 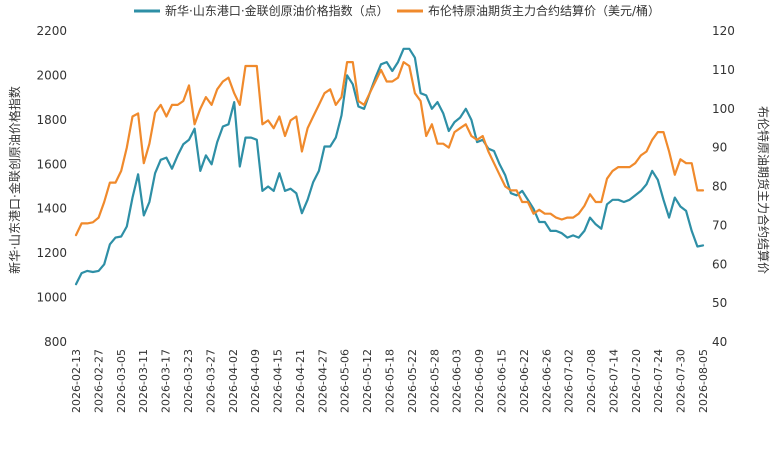 What do you see at coordinates (322, 381) in the screenshot?
I see `x-tick-label: 2026-04-27` at bounding box center [322, 381].